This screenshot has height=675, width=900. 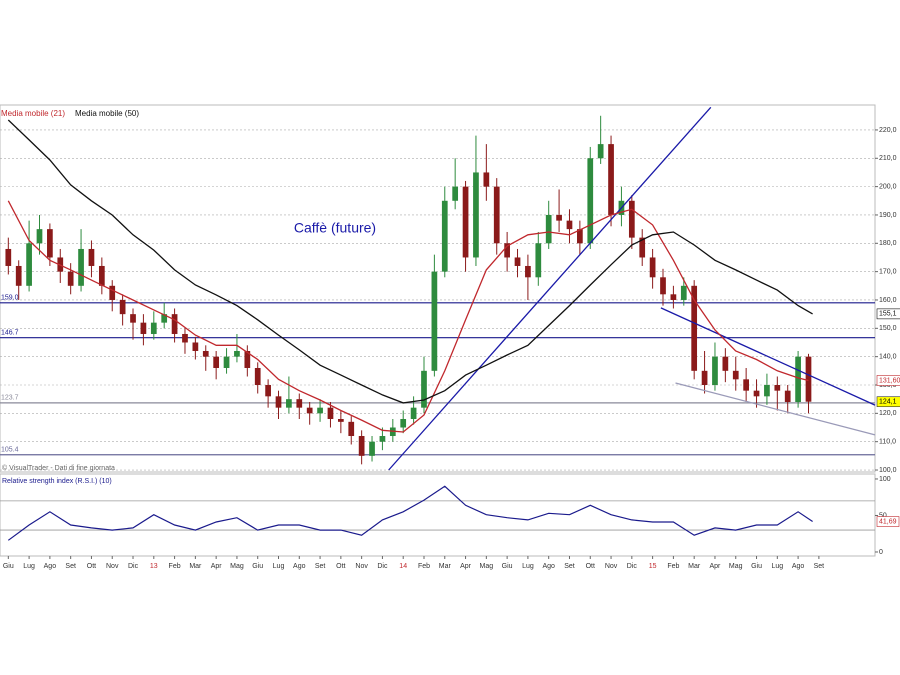 I want to click on y-tick-label: 0, so click(x=881, y=552).